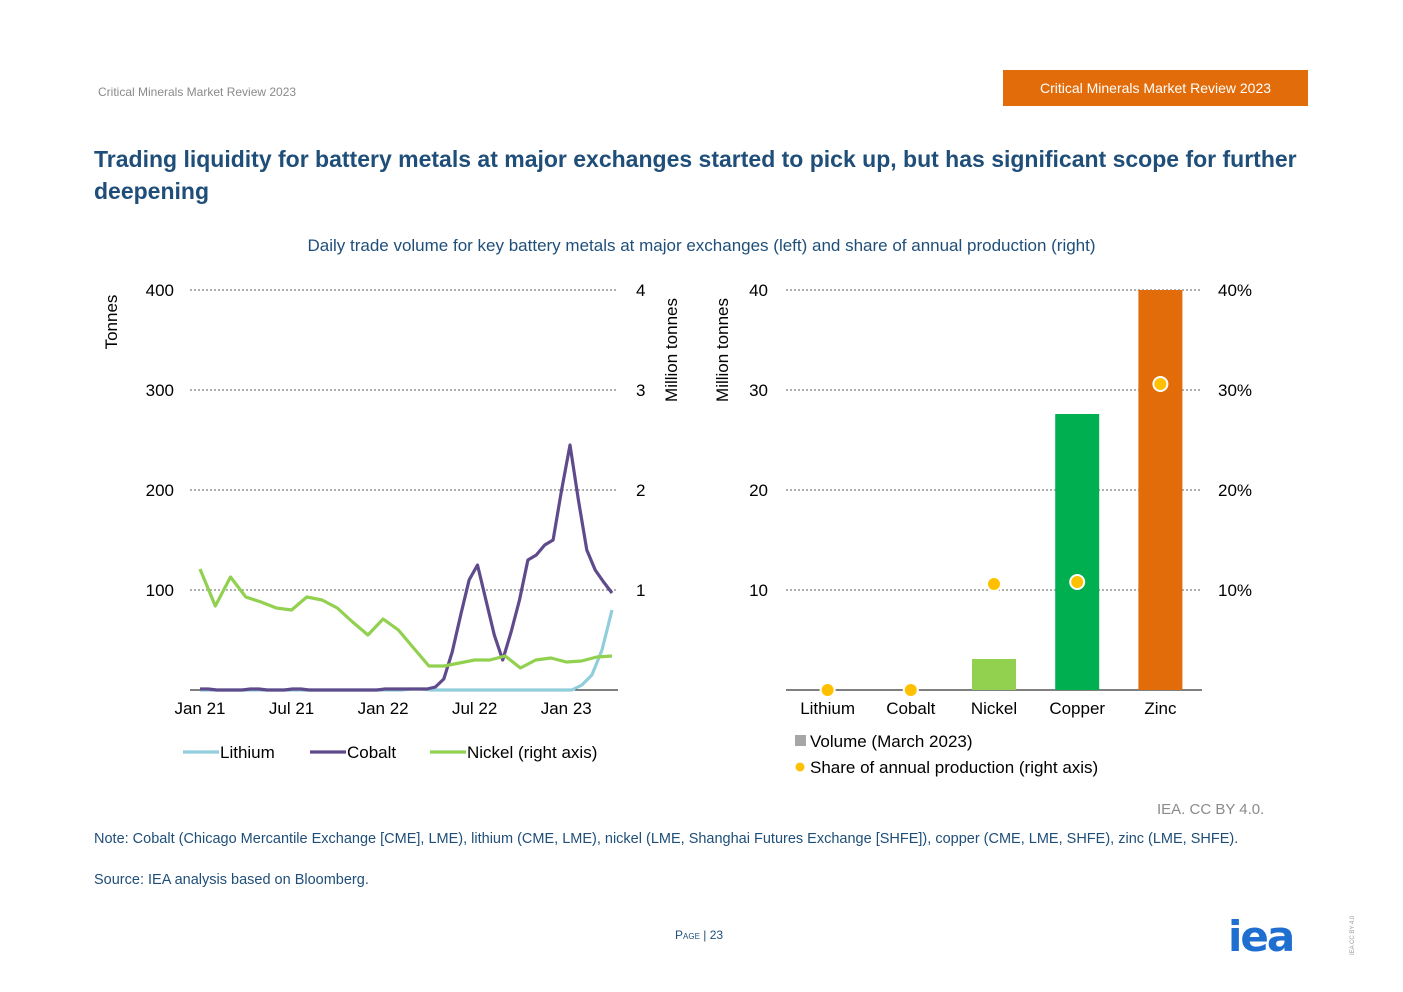 The width and height of the screenshot is (1403, 992). Describe the element at coordinates (247, 752) in the screenshot. I see `legend-label-lithium: Lithium` at that location.